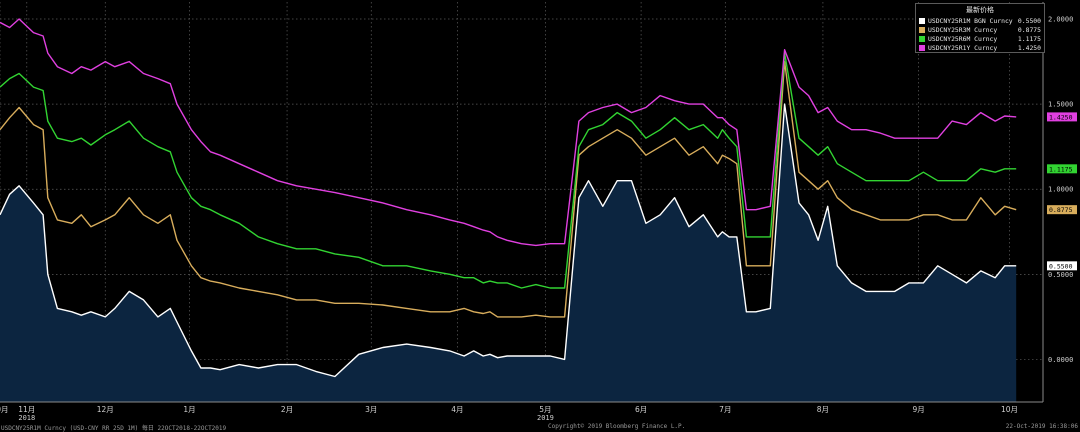 This screenshot has height=432, width=1080. What do you see at coordinates (189, 409) in the screenshot?
I see `x-tick-label: 1月` at bounding box center [189, 409].